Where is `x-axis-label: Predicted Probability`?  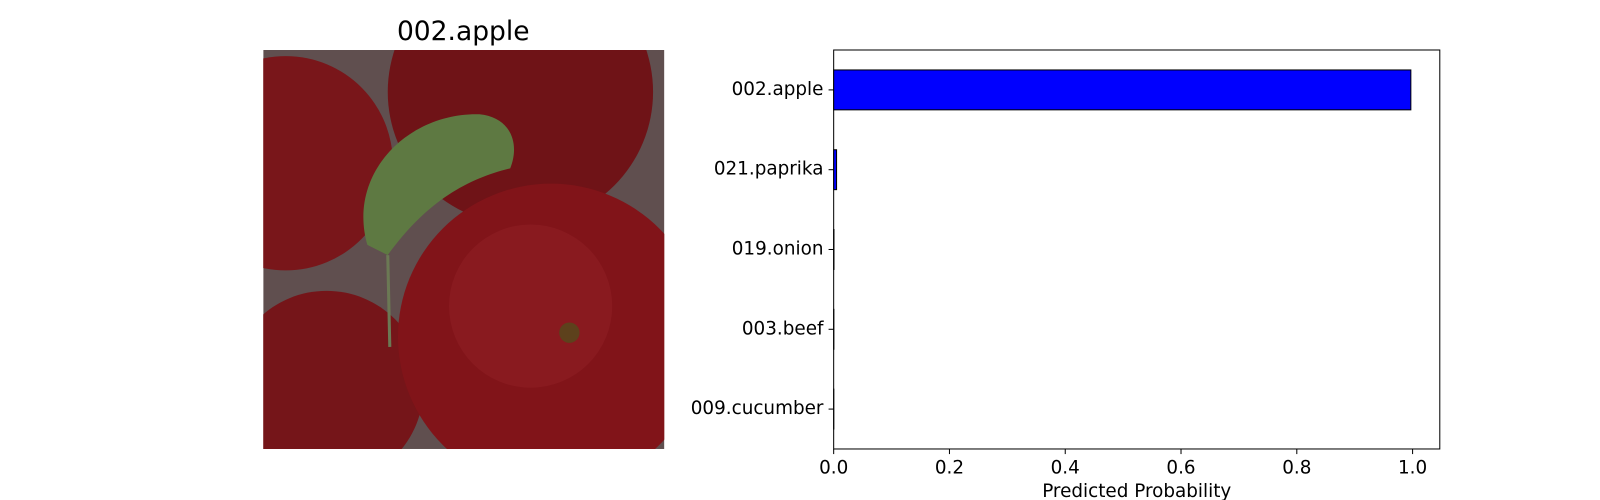
x-axis-label: Predicted Probability is located at coordinates (1136, 490).